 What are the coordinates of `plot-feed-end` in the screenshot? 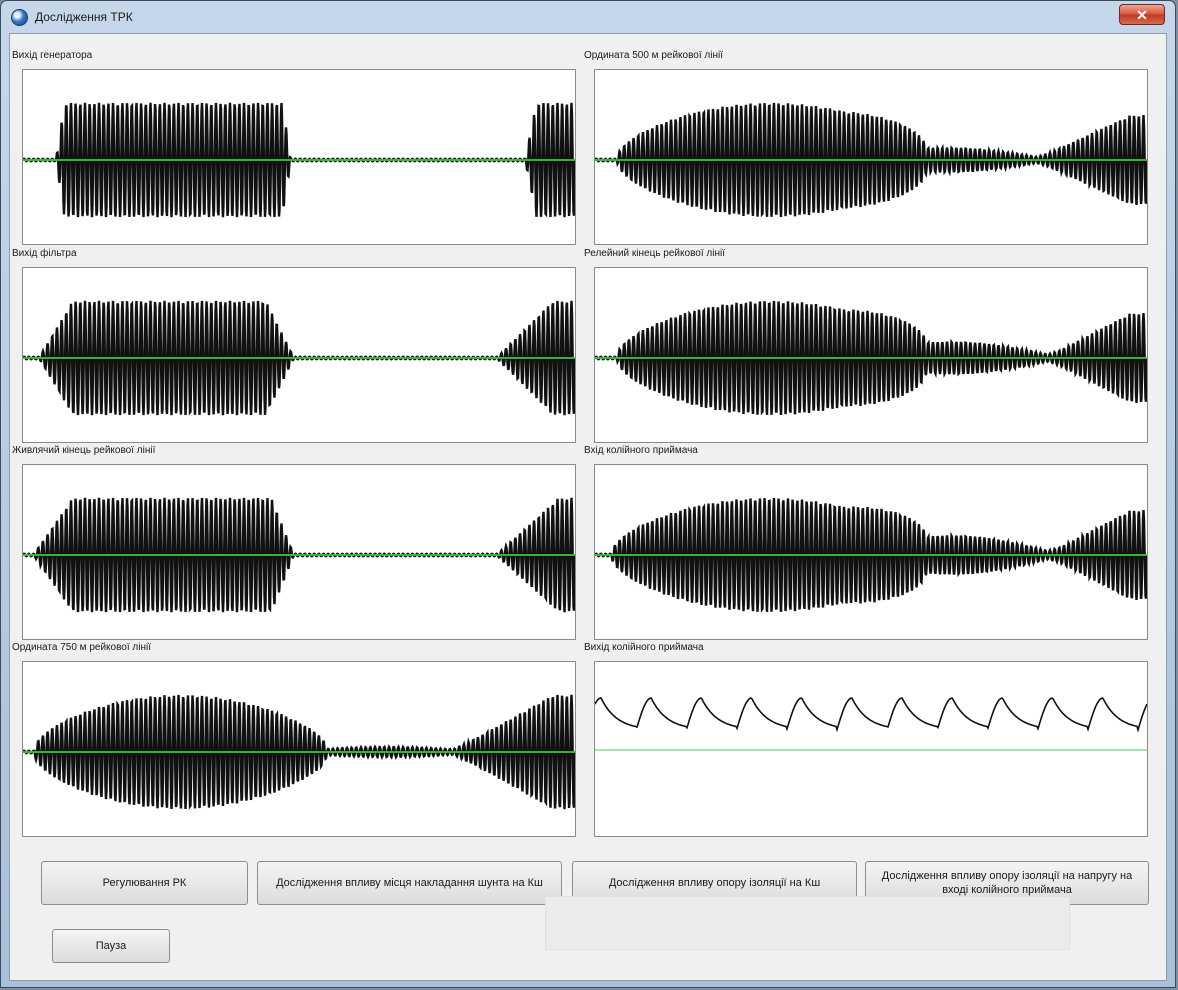 It's located at (299, 552).